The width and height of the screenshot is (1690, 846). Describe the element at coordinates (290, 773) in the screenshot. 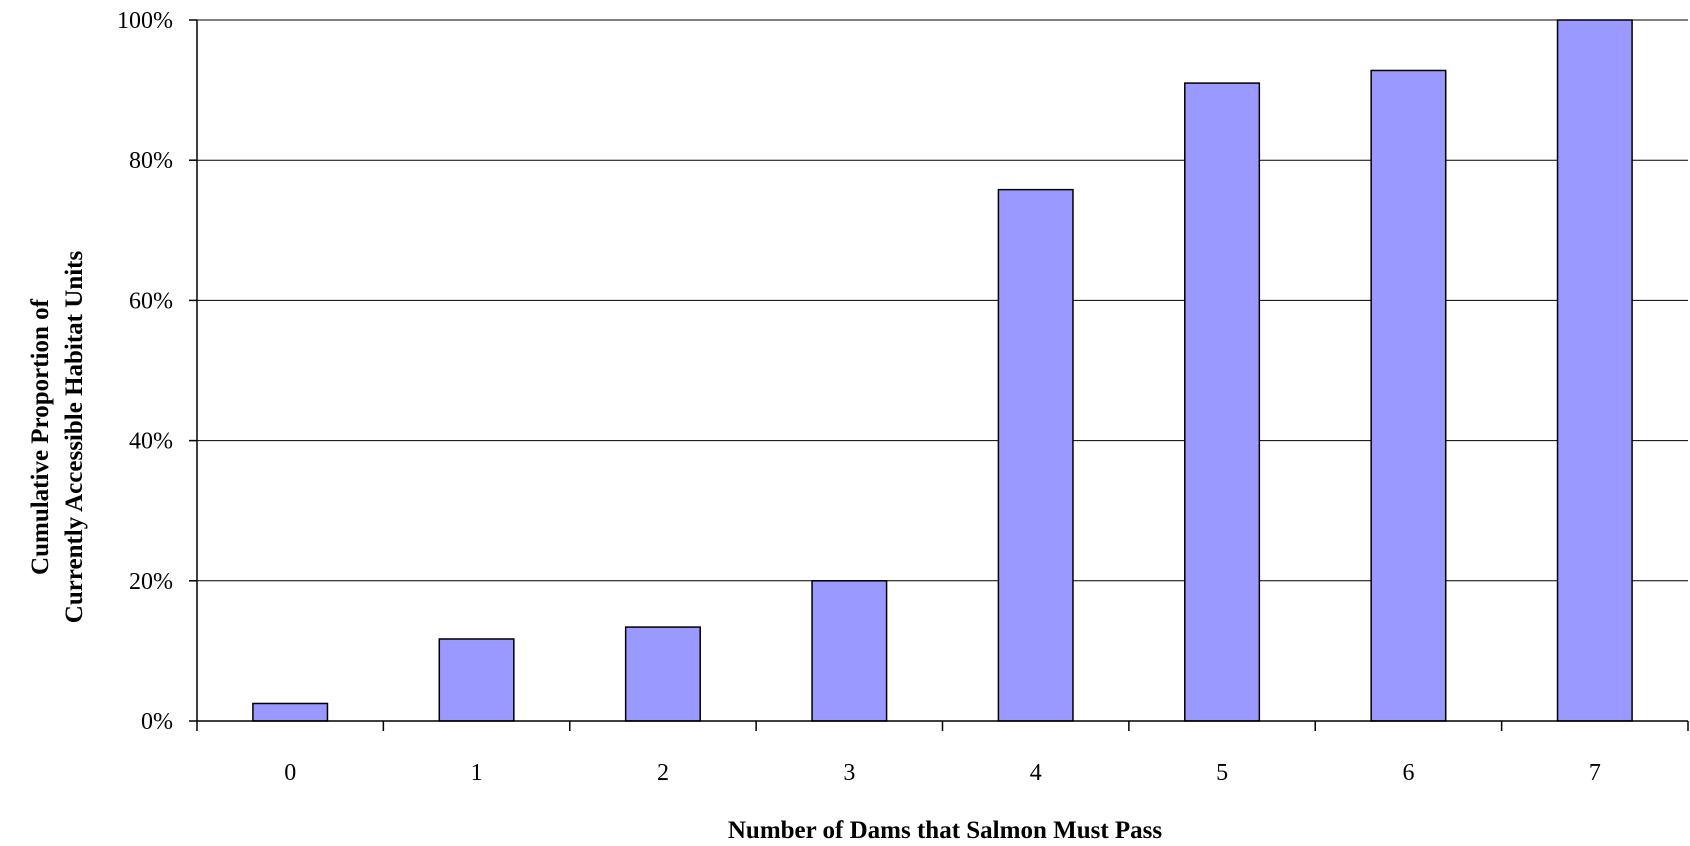

I see `x-tick-label: 0` at that location.